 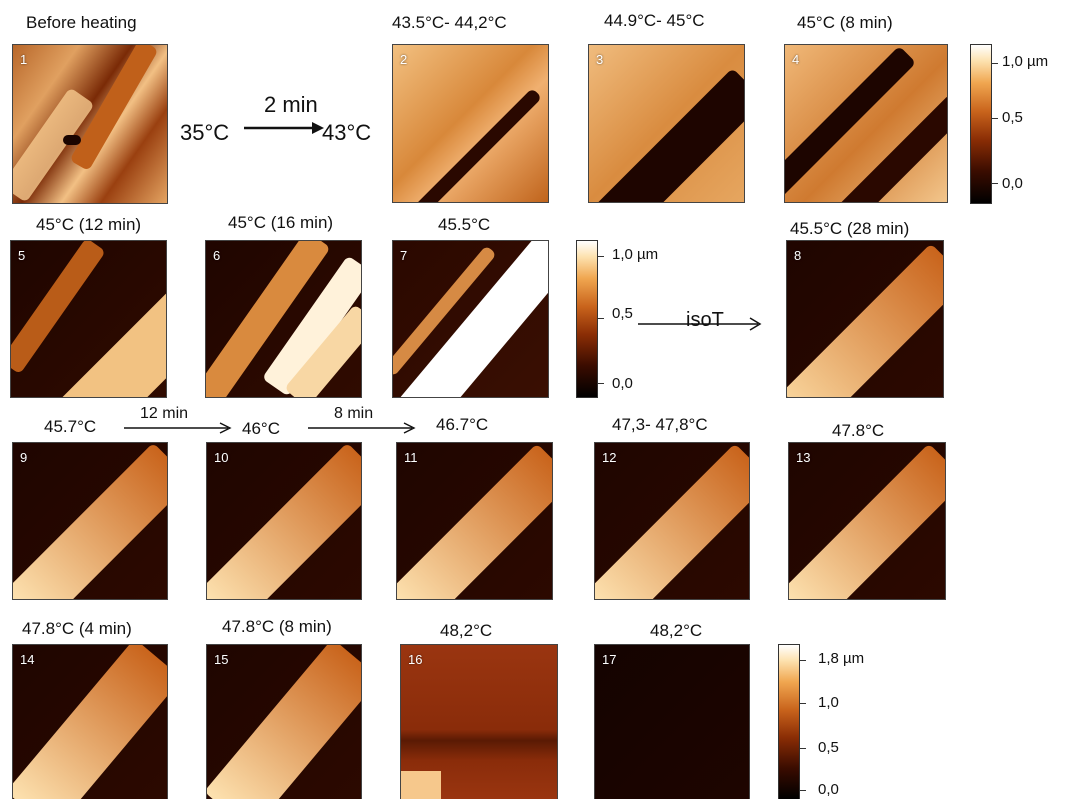 What do you see at coordinates (404, 59) in the screenshot?
I see `panel-number-2: 2` at bounding box center [404, 59].